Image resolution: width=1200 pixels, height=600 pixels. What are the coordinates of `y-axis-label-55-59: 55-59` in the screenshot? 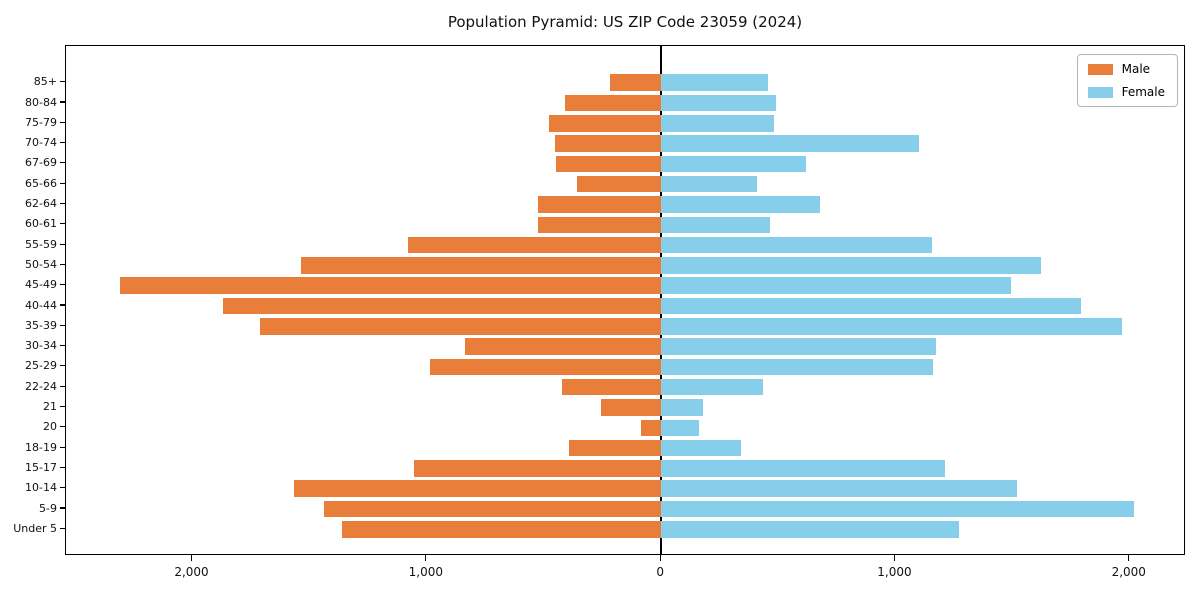 It's located at (41, 244).